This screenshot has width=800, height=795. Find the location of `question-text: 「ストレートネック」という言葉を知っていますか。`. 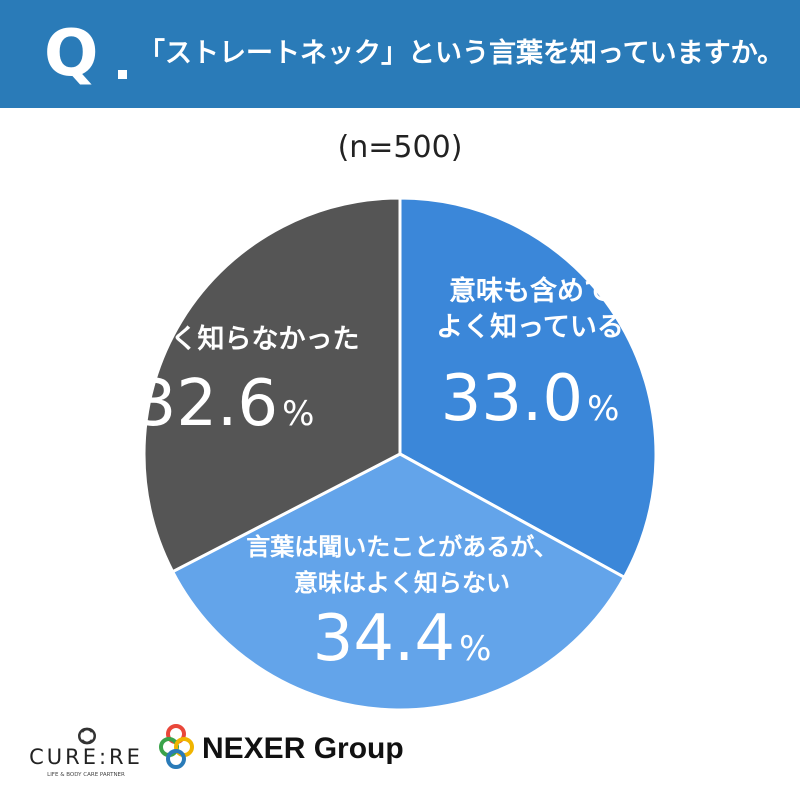

question-text: 「ストレートネック」という言葉を知っていますか。 is located at coordinates (461, 53).